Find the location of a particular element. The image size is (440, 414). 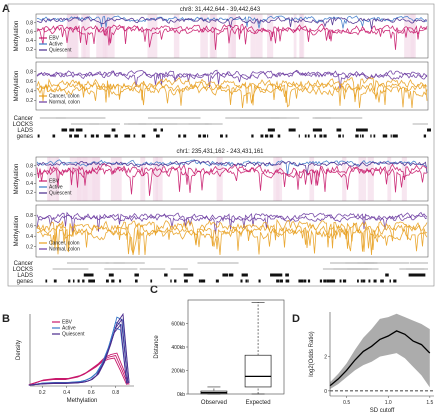

r1-top-ytick-label: 0.6 is located at coordinates (29, 32).